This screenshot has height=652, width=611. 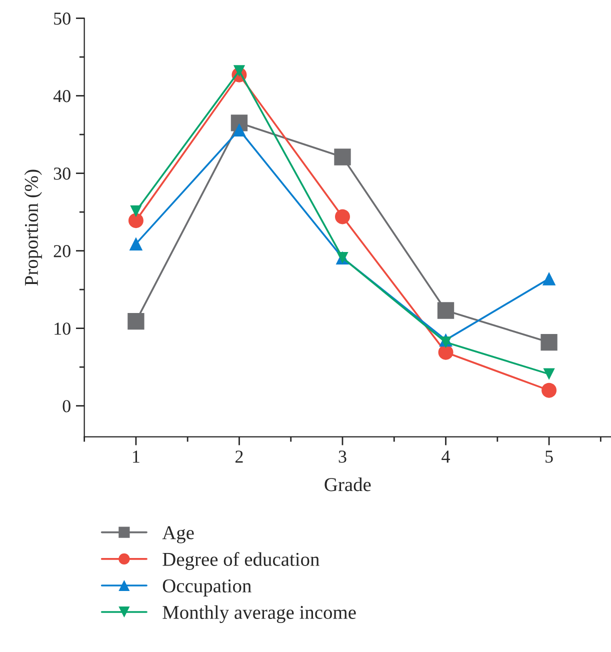 What do you see at coordinates (239, 456) in the screenshot?
I see `x-tick-label: 2` at bounding box center [239, 456].